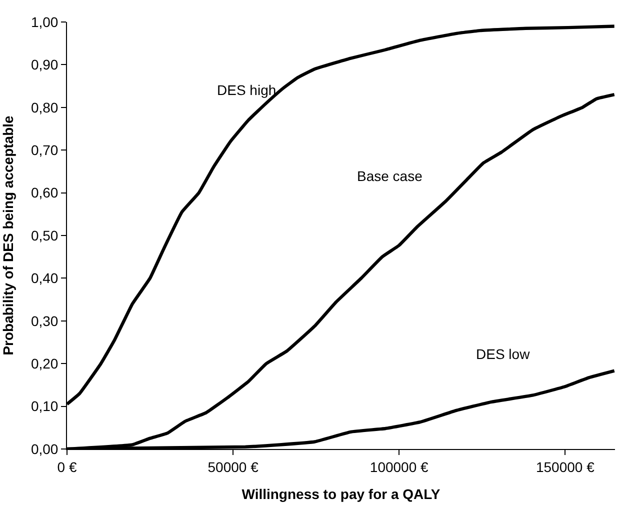 This screenshot has width=621, height=506. Describe the element at coordinates (565, 466) in the screenshot. I see `x-tick-label: 150000 €` at that location.